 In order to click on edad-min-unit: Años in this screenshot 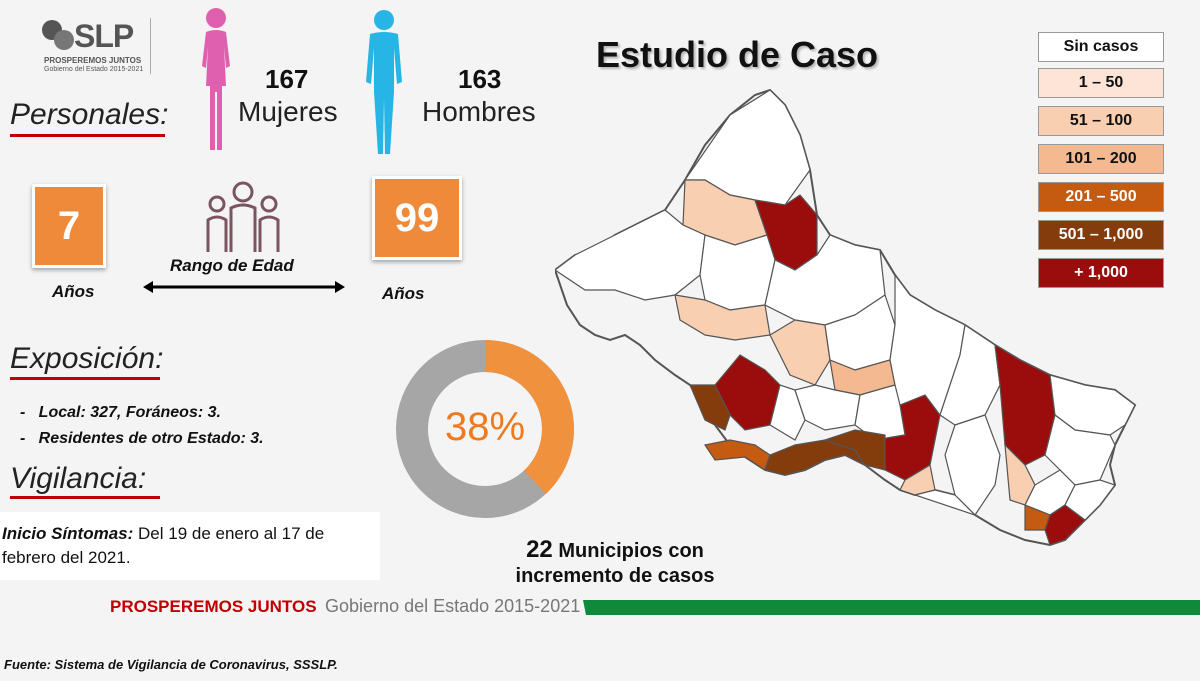, I will do `click(73, 291)`.